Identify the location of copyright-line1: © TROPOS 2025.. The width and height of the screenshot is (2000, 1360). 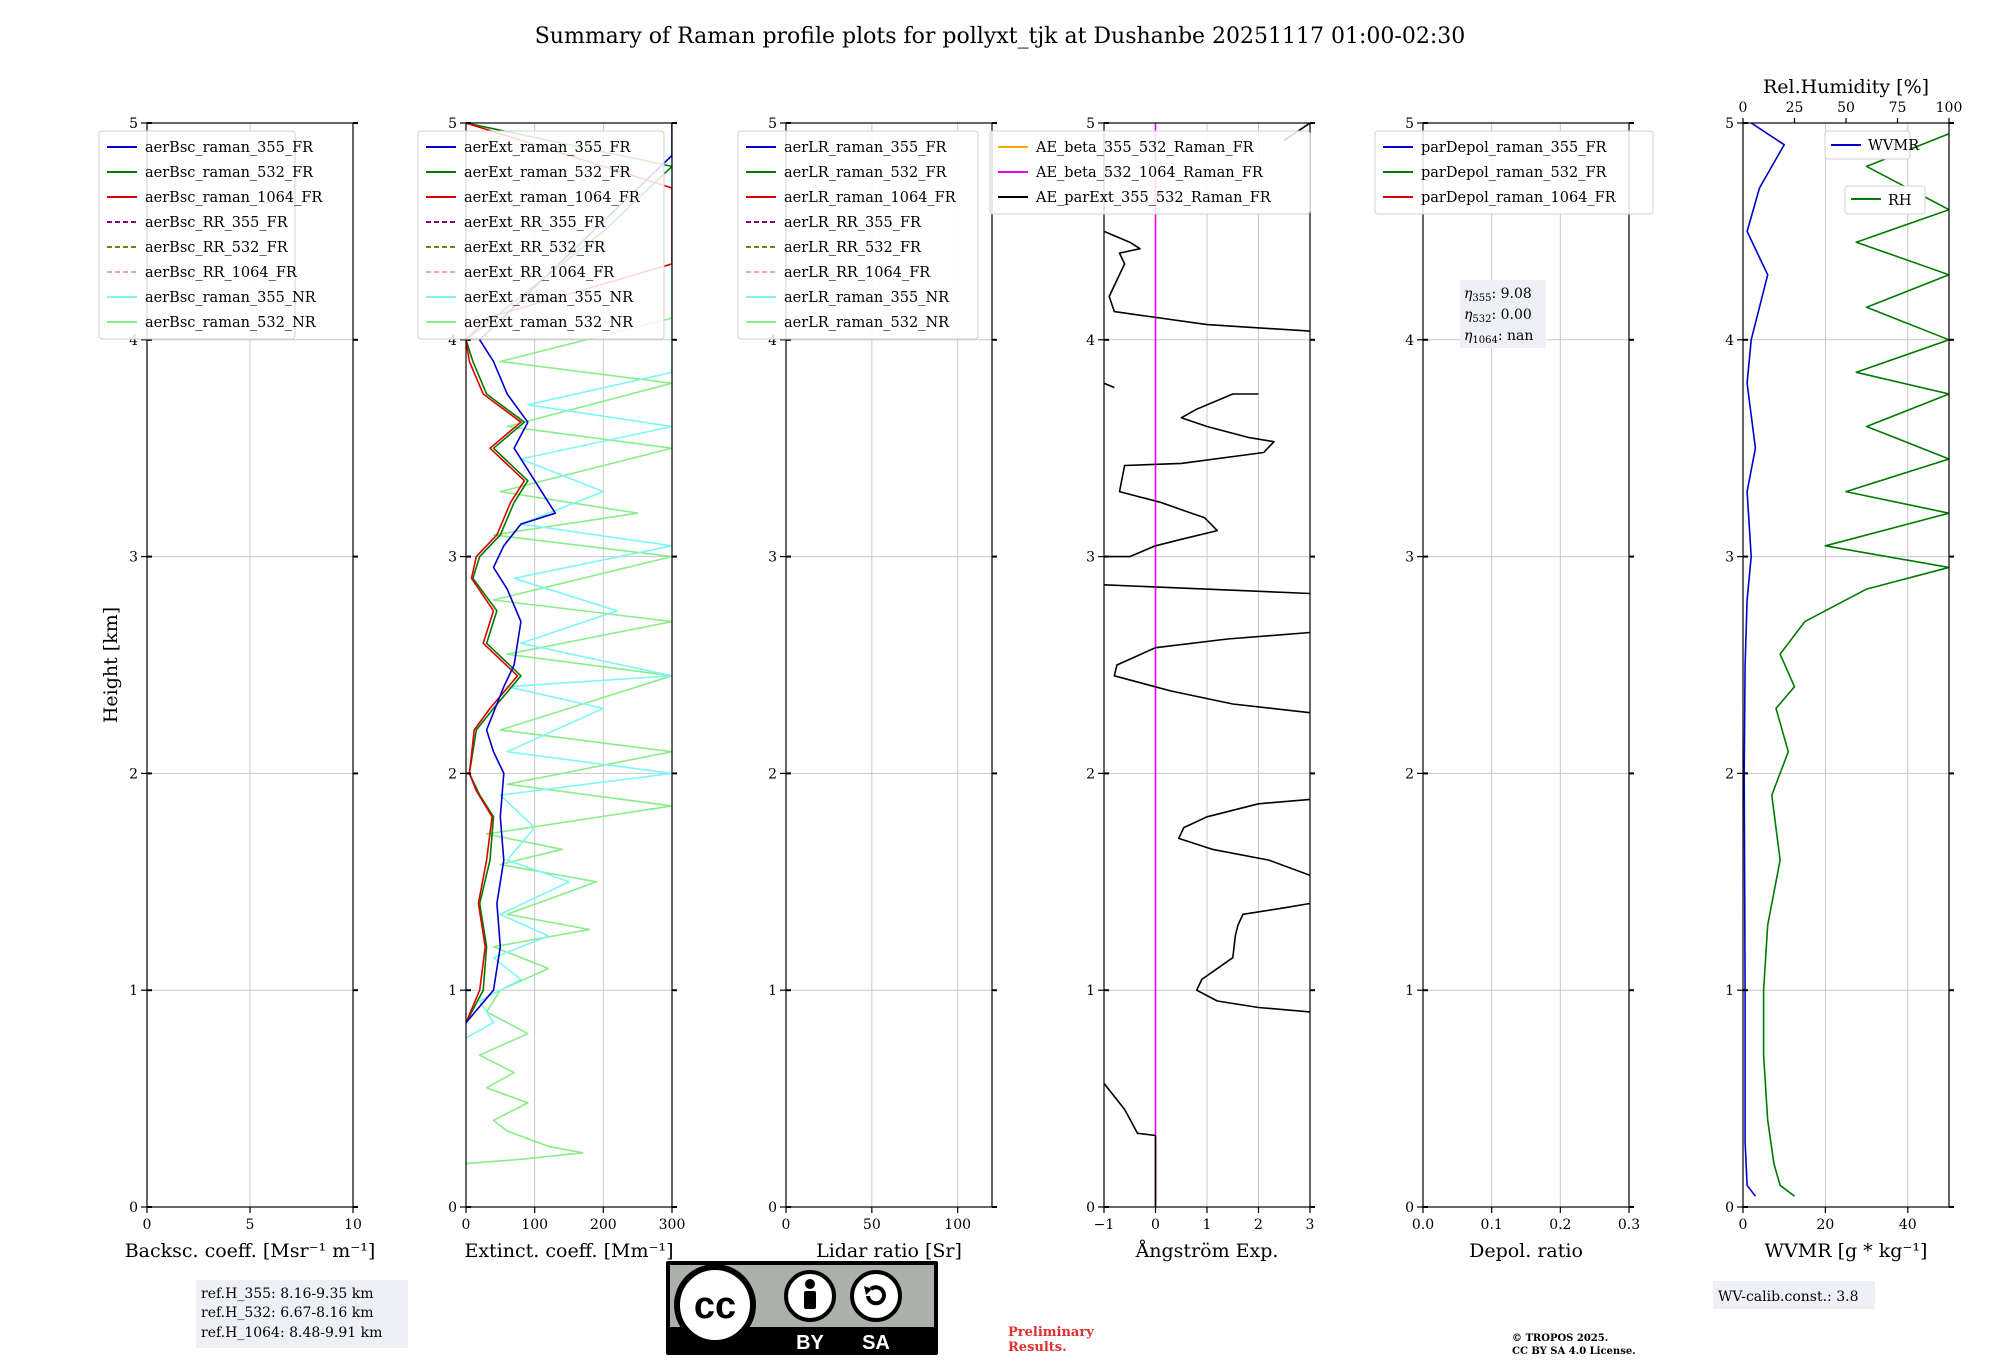
(1560, 1338).